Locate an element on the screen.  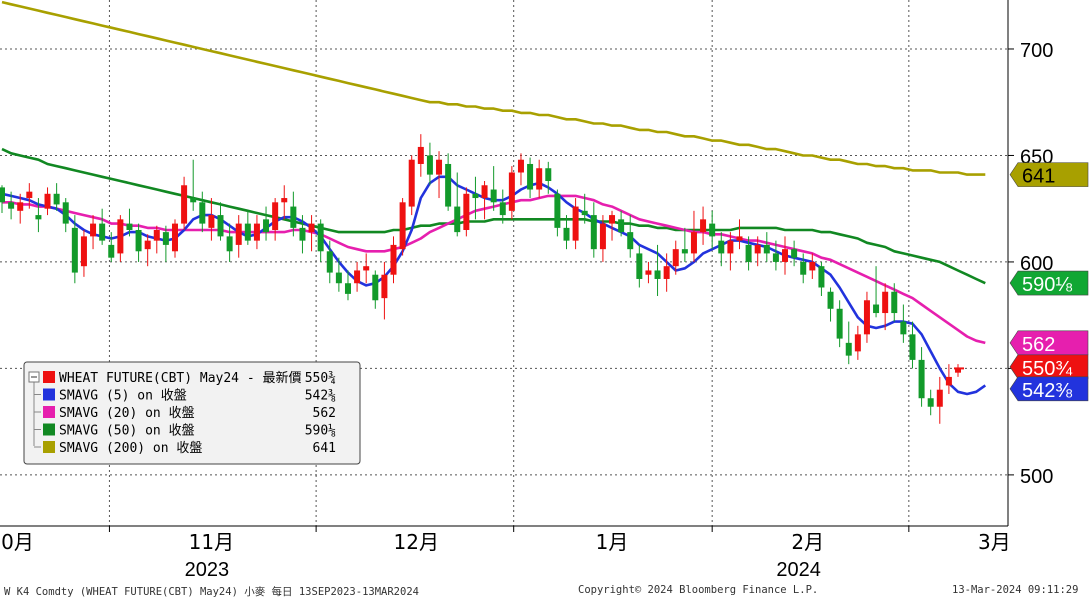
price-tag: 562 is located at coordinates (1049, 343).